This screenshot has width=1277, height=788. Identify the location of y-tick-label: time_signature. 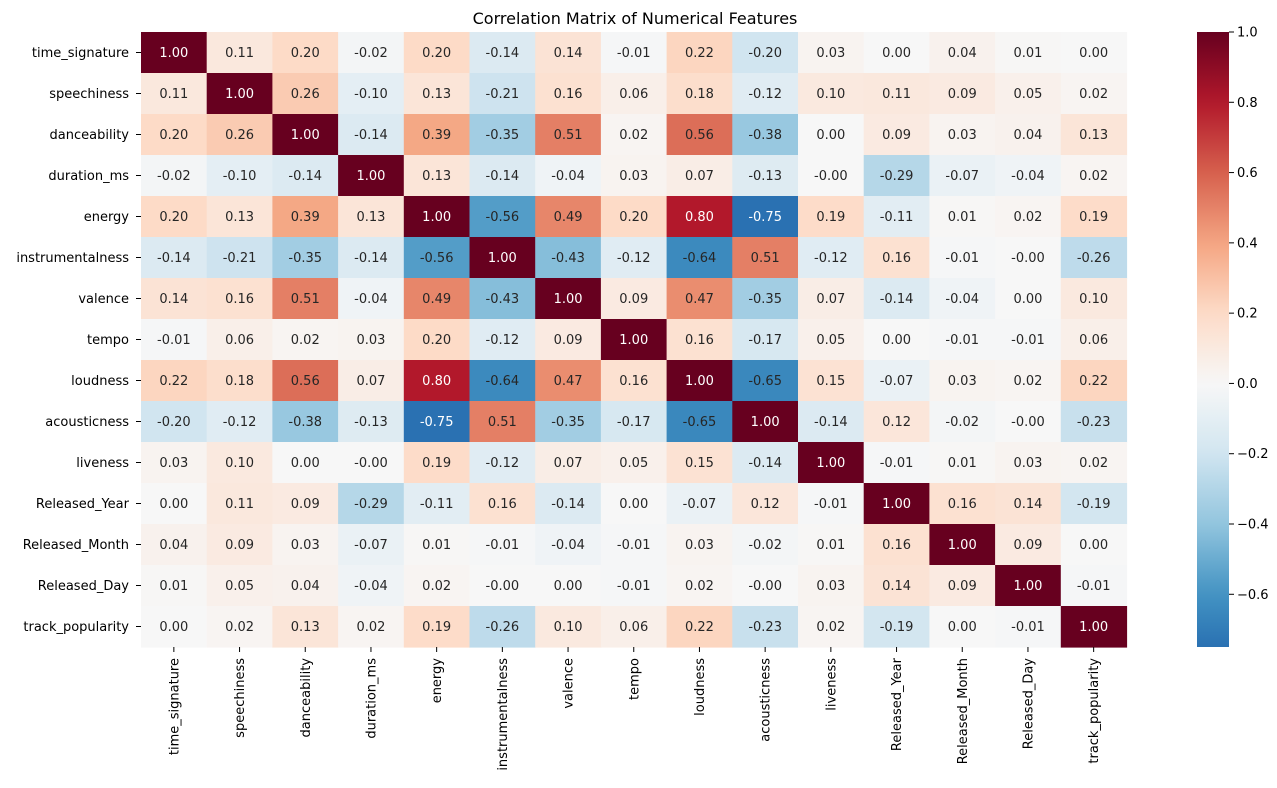
(80, 53).